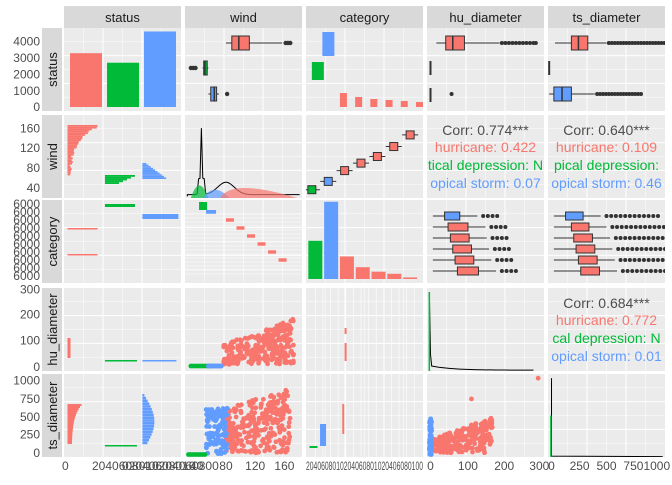  I want to click on row-strip, so click(52, 156).